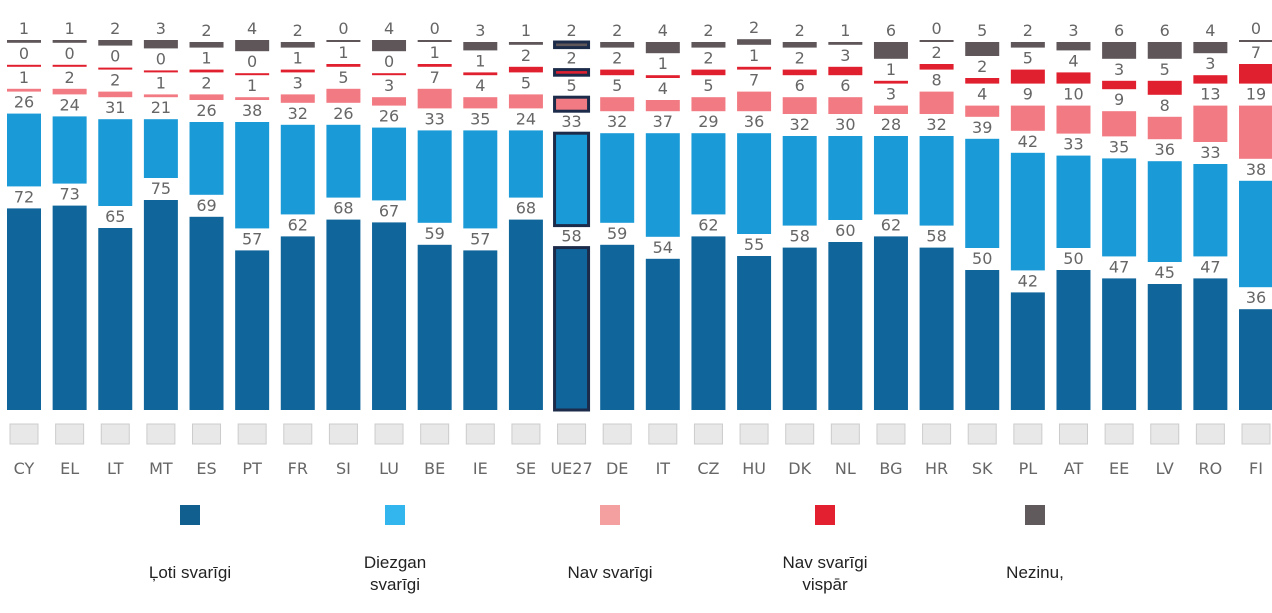  Describe the element at coordinates (298, 113) in the screenshot. I see `value-label: 32` at that location.